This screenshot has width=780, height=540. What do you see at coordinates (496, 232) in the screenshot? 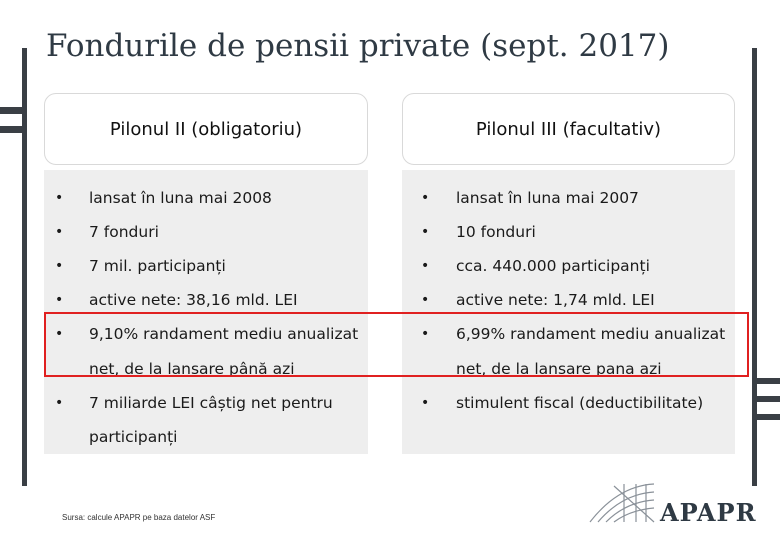
I see `list-item: 10 fonduri` at bounding box center [496, 232].